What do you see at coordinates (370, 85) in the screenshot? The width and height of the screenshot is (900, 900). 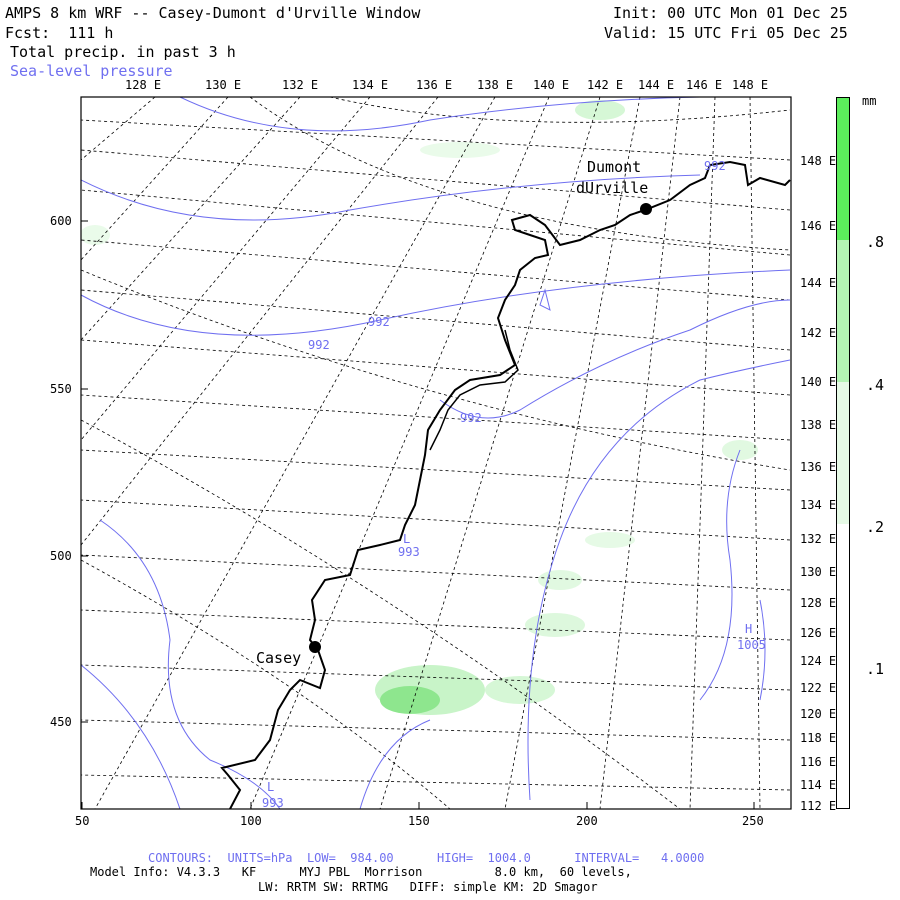 I see `top-lon-label: 134 E` at bounding box center [370, 85].